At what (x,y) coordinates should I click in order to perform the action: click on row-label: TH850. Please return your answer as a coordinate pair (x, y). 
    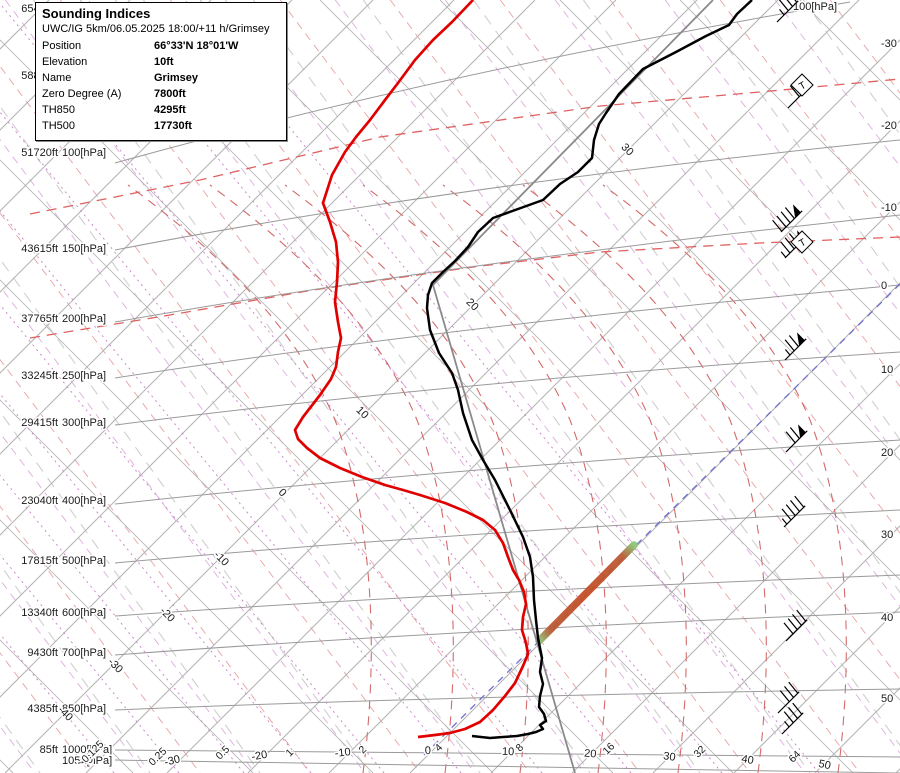
    Looking at the image, I should click on (59, 110).